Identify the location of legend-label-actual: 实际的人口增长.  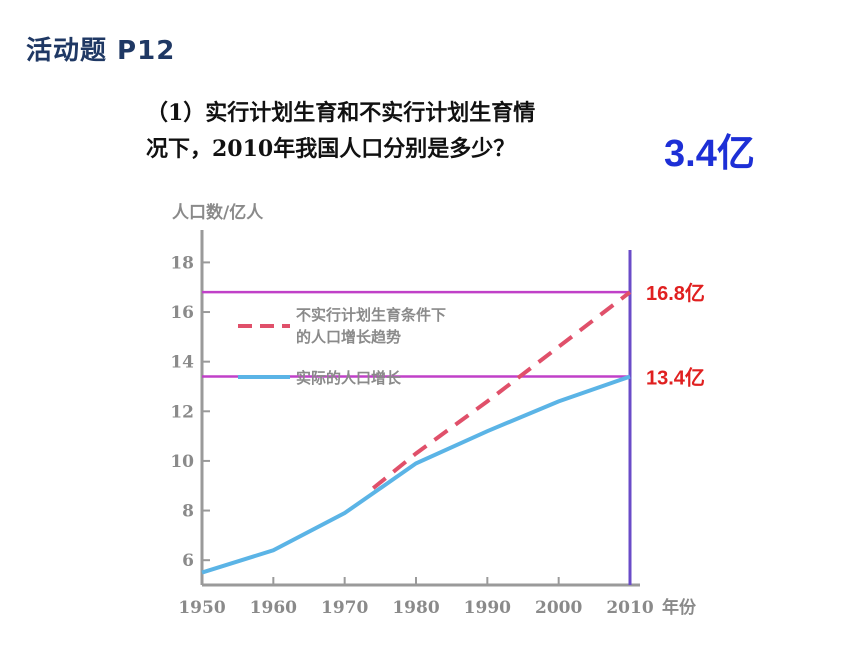
(349, 378).